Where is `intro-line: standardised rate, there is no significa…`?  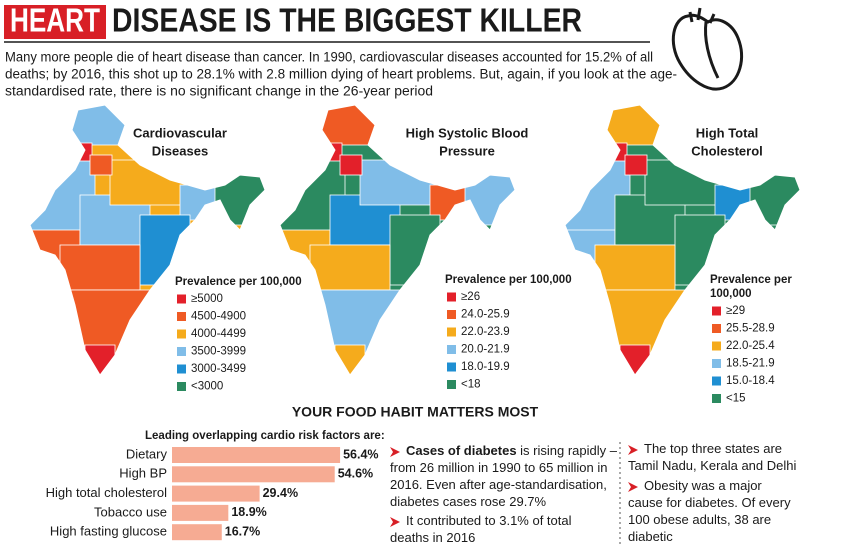 intro-line: standardised rate, there is no significa… is located at coordinates (219, 91).